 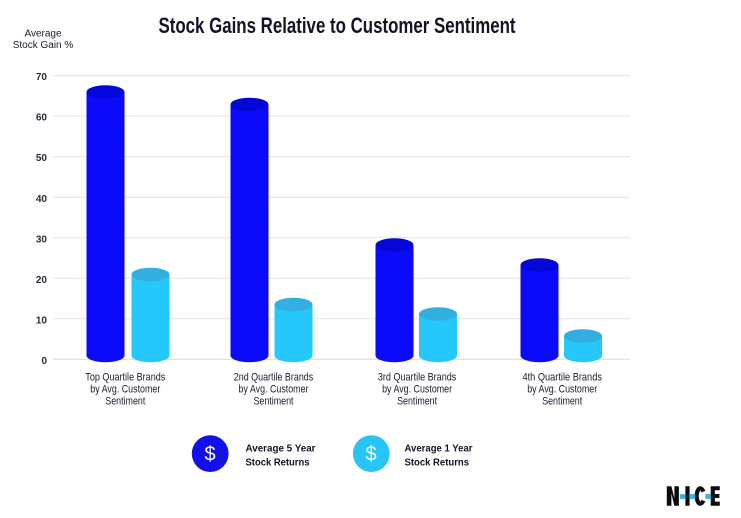 I want to click on svg-text: 2nd Quartile Brands, so click(x=274, y=378).